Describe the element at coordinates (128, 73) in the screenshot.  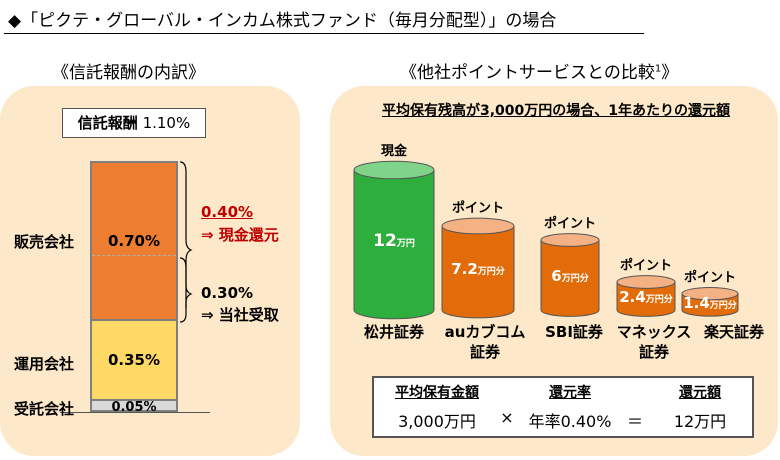
I see `left-heading: 《信託報酬の内訳》` at that location.